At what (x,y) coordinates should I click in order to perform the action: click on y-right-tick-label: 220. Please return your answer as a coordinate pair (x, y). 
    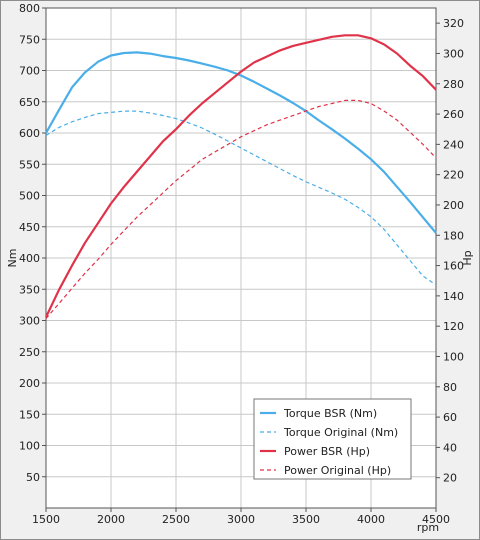
    Looking at the image, I should click on (453, 175).